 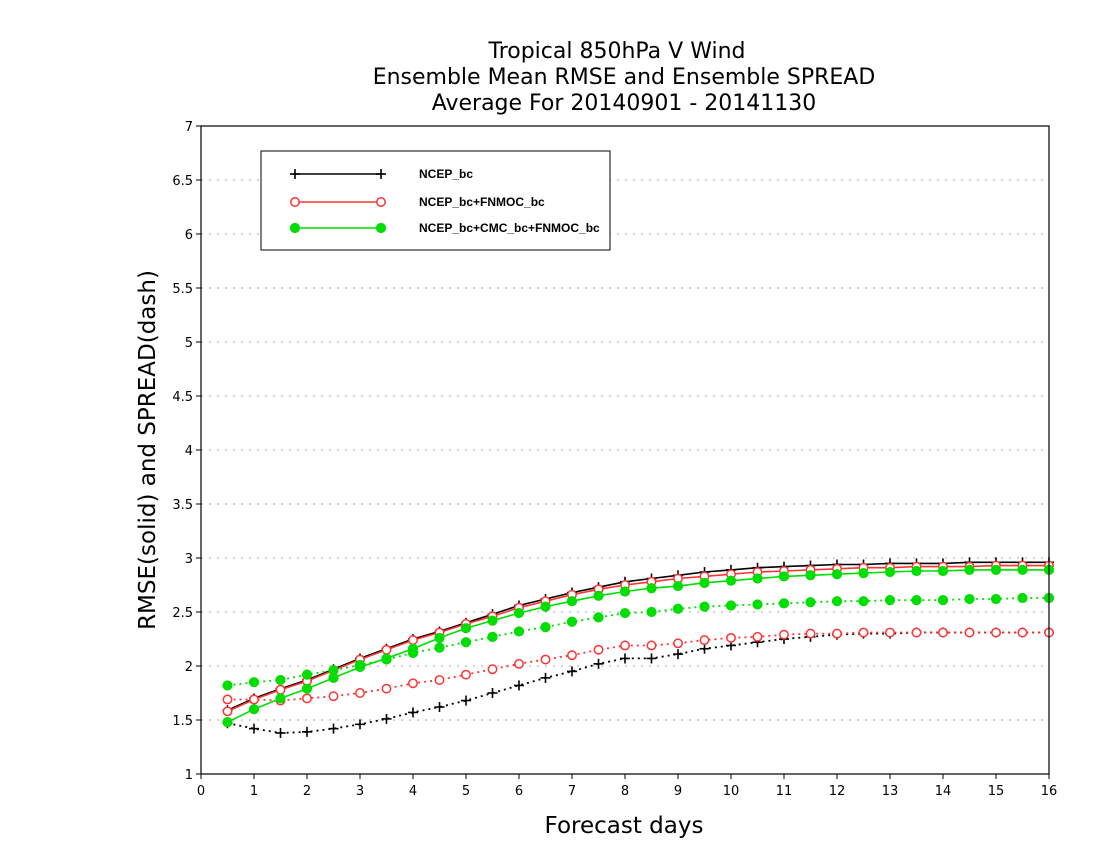 I want to click on y-tick-label: 1, so click(x=189, y=775).